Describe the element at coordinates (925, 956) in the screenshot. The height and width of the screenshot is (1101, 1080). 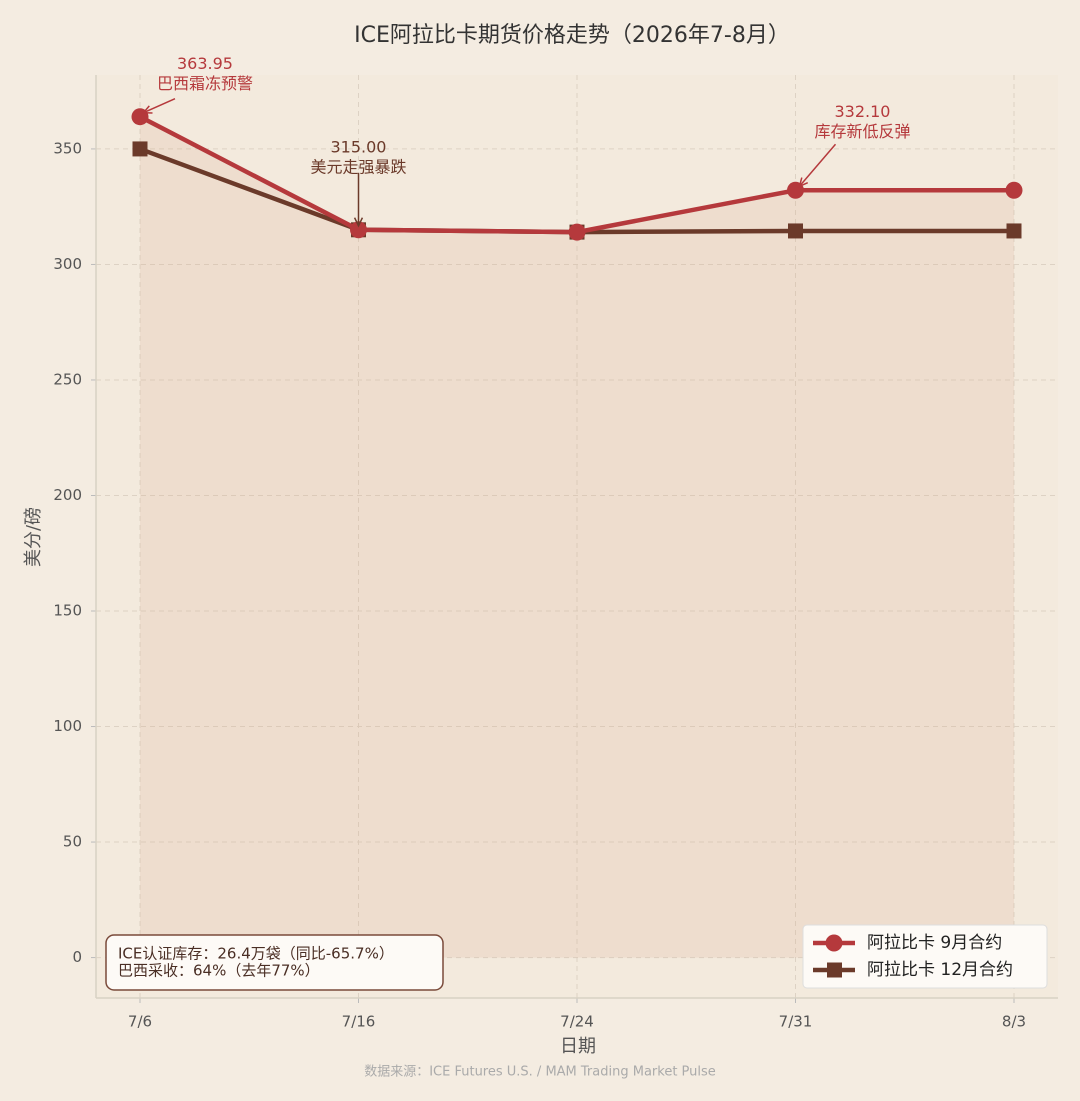
I see `legend-box` at that location.